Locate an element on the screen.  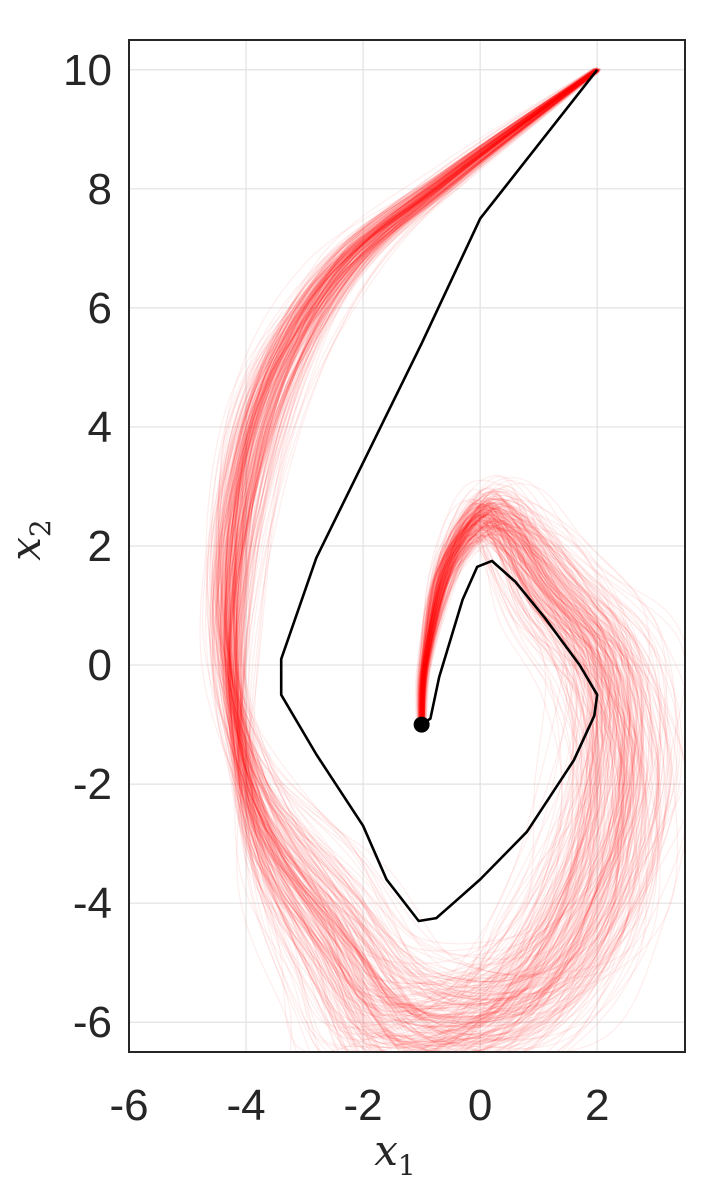
y-tick-label: 0 is located at coordinates (100, 665).